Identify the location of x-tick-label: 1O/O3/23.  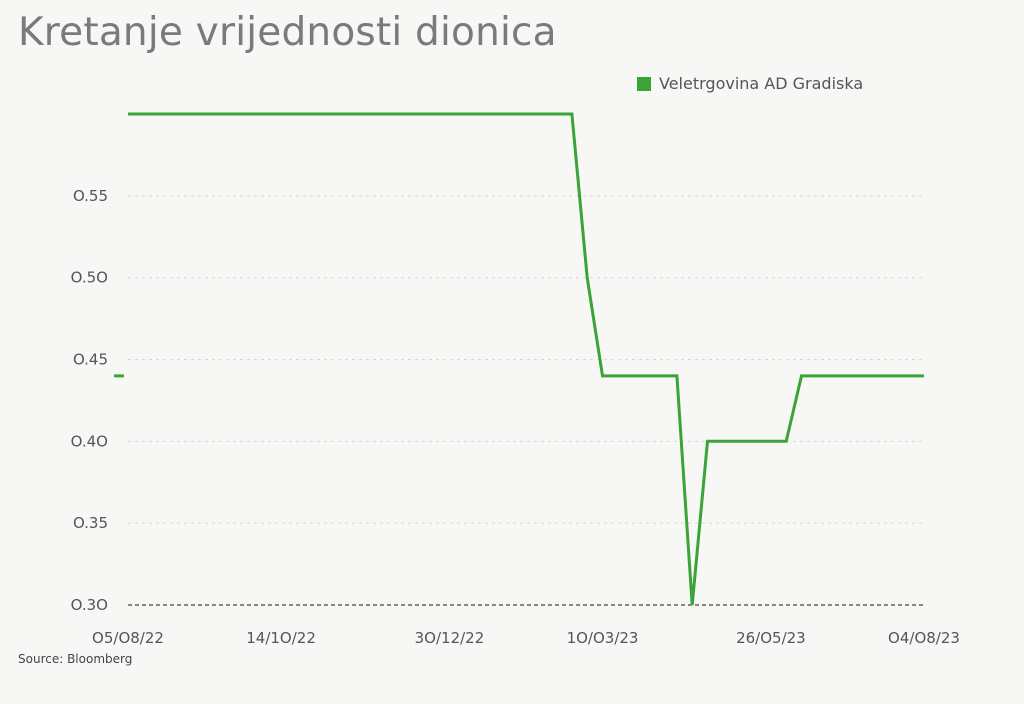
(603, 638).